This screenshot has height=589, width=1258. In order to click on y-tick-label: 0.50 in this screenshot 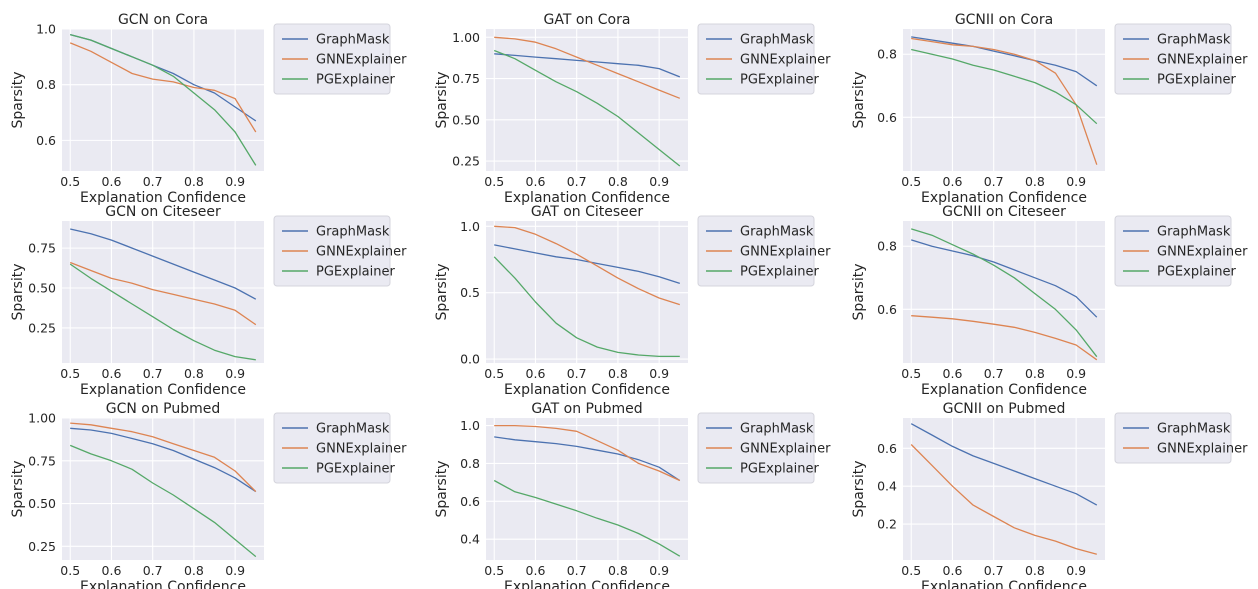, I will do `click(466, 119)`.